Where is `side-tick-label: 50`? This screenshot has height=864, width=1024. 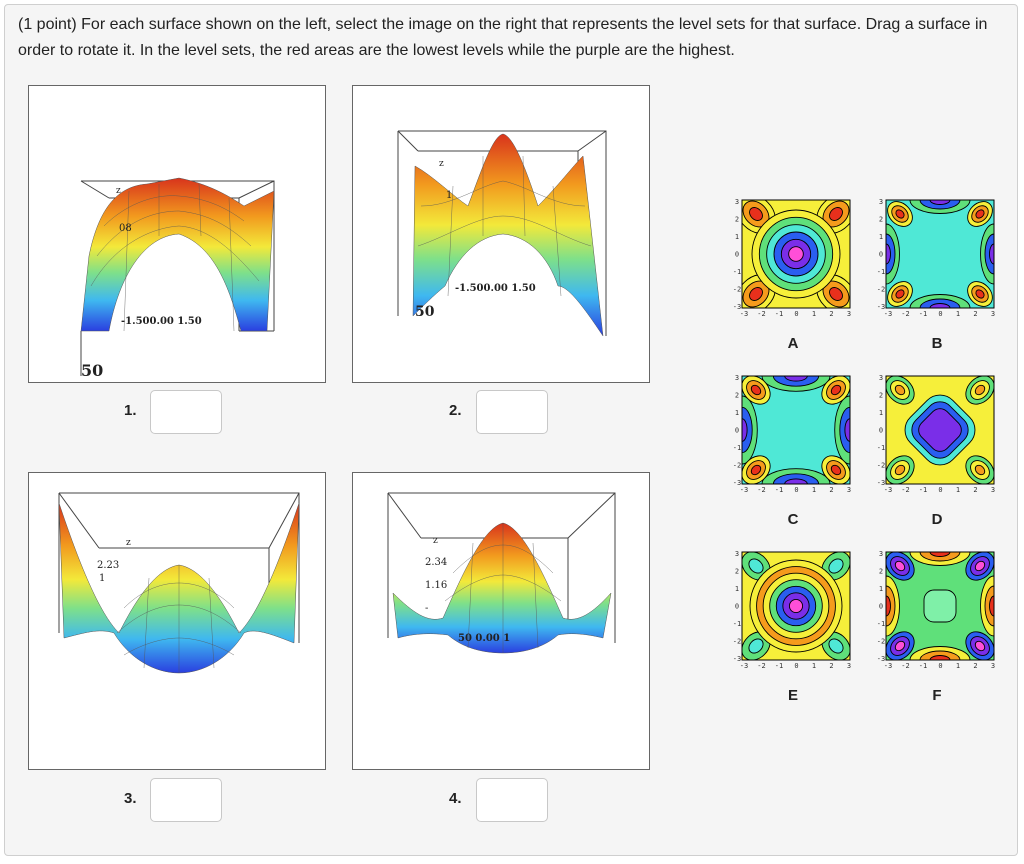
side-tick-label: 50 is located at coordinates (425, 312).